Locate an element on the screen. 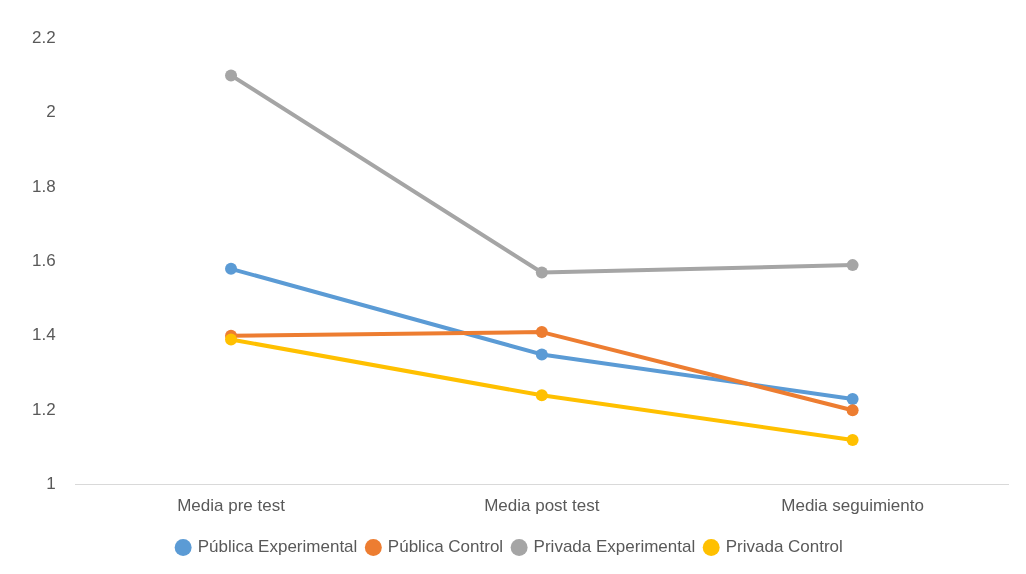 Image resolution: width=1026 pixels, height=574 pixels. legend-label: Privada Control is located at coordinates (784, 547).